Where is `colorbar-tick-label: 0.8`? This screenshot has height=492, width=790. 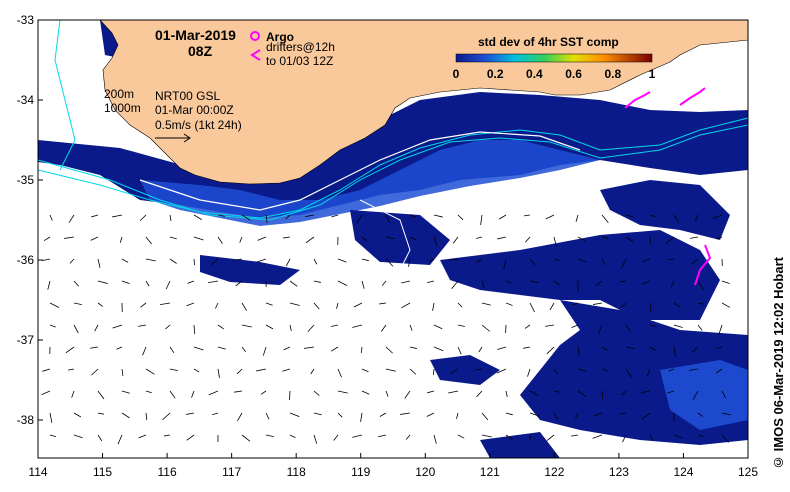 colorbar-tick-label: 0.8 is located at coordinates (612, 74).